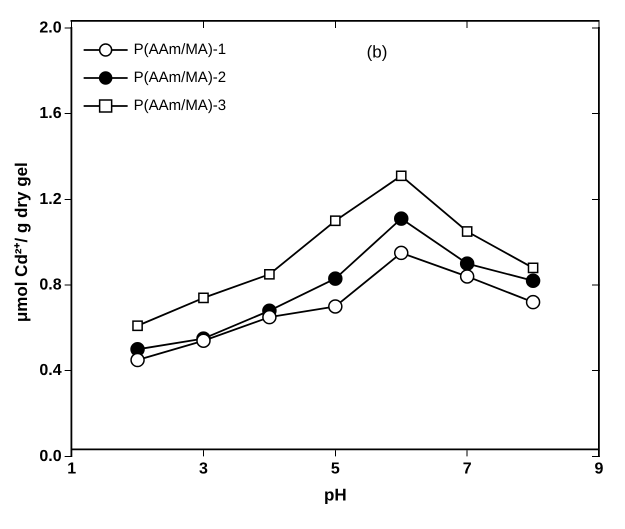  I want to click on legend-label: P(AAm/MA)-1, so click(180, 49).